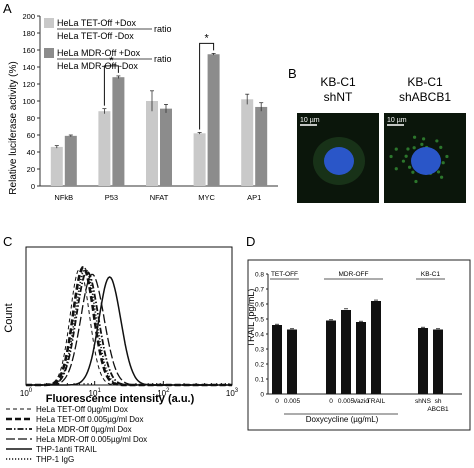  I want to click on a-legend-bottom: HeLa TET-Off -Dox, so click(95, 36).